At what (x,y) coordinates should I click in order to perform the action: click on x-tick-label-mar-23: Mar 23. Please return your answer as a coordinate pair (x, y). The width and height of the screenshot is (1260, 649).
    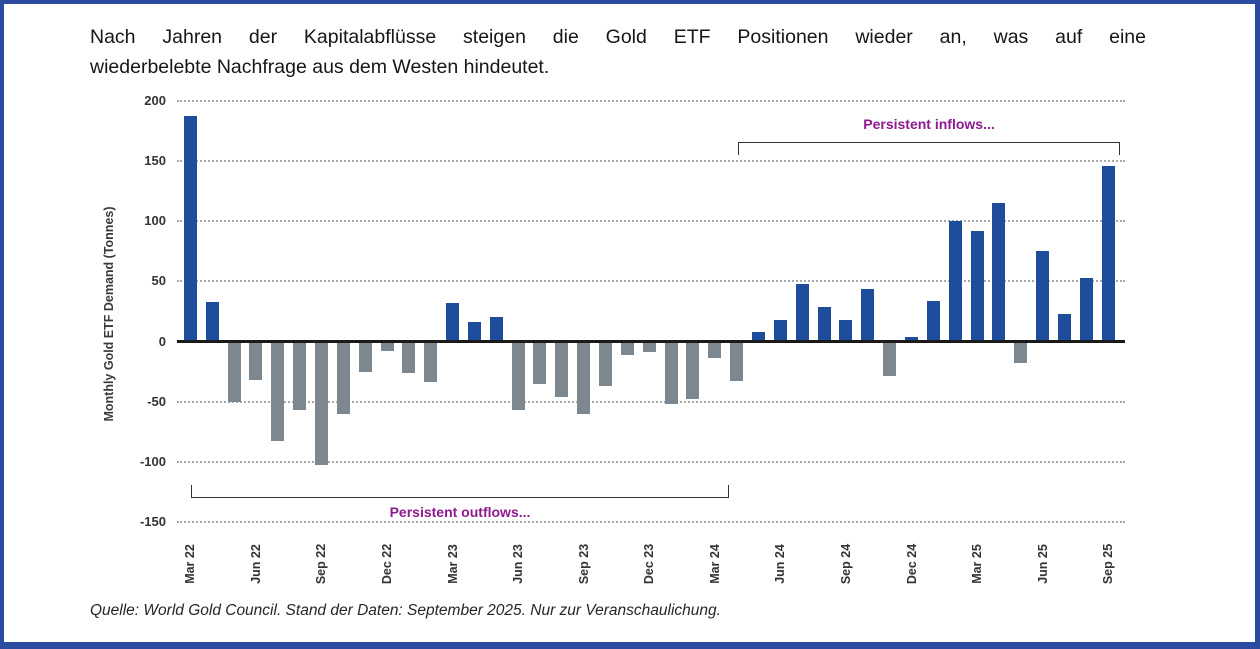
    Looking at the image, I should click on (452, 564).